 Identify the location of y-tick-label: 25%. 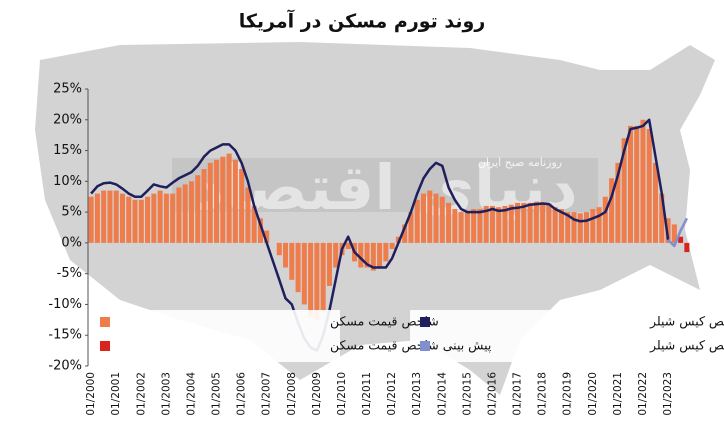
(67, 89).